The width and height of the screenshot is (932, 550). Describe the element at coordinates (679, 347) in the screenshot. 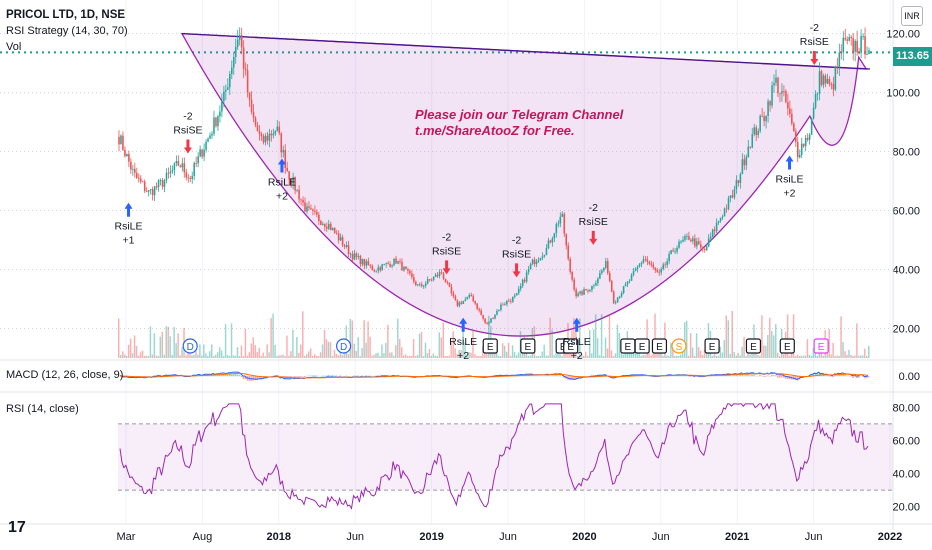

I see `split-marker: S` at that location.